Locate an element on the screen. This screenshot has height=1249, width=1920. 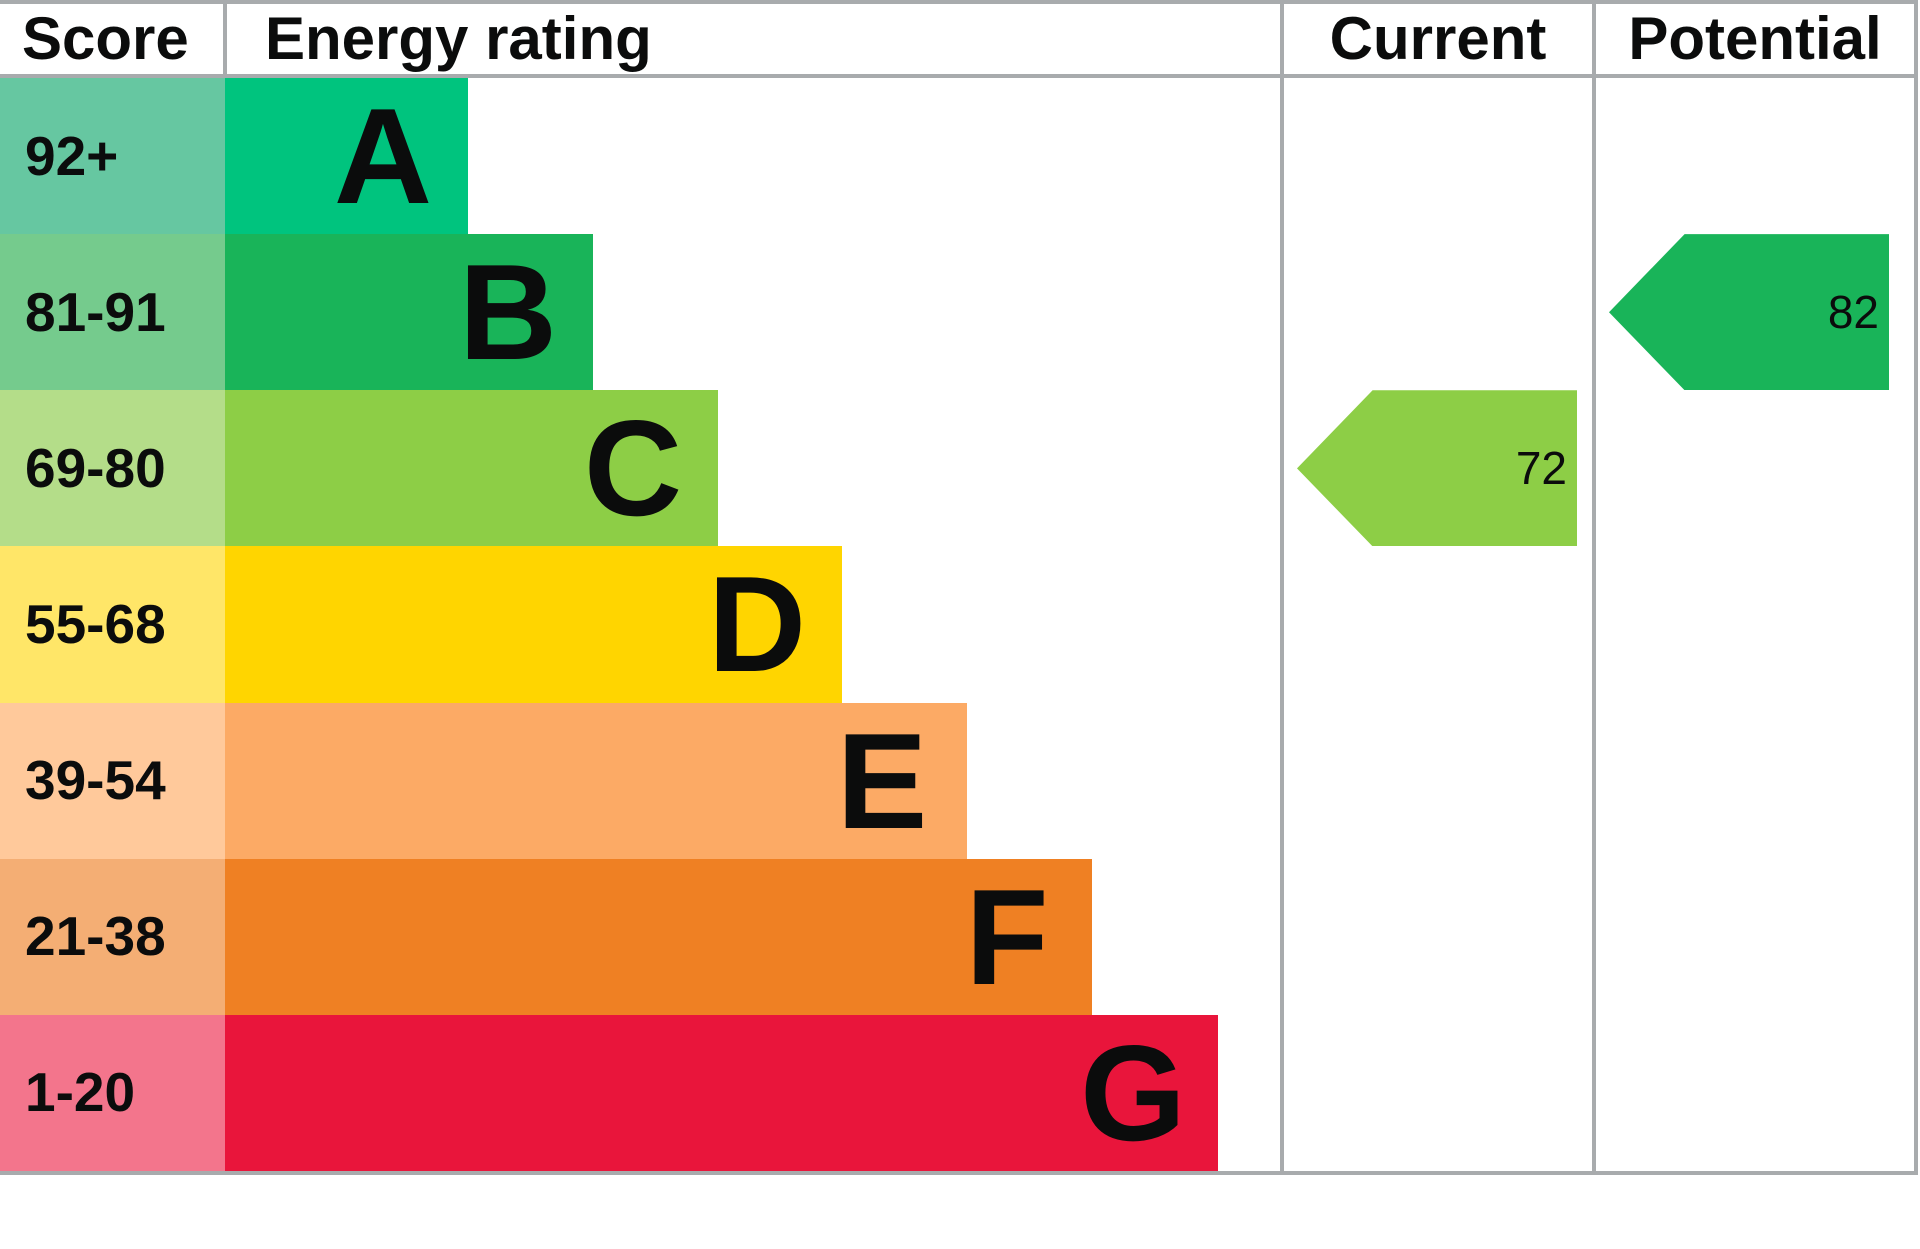
current-rating-arrow: 72 is located at coordinates (1437, 468).